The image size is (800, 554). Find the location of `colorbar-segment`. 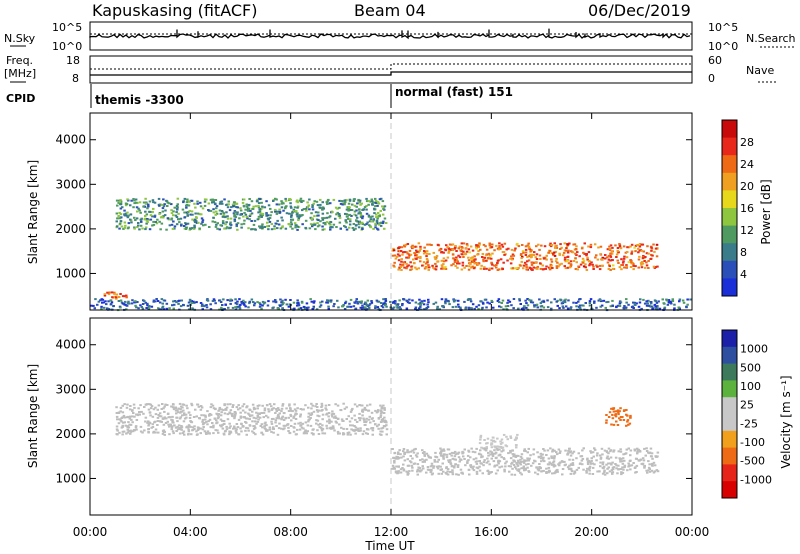

colorbar-segment is located at coordinates (729, 129).